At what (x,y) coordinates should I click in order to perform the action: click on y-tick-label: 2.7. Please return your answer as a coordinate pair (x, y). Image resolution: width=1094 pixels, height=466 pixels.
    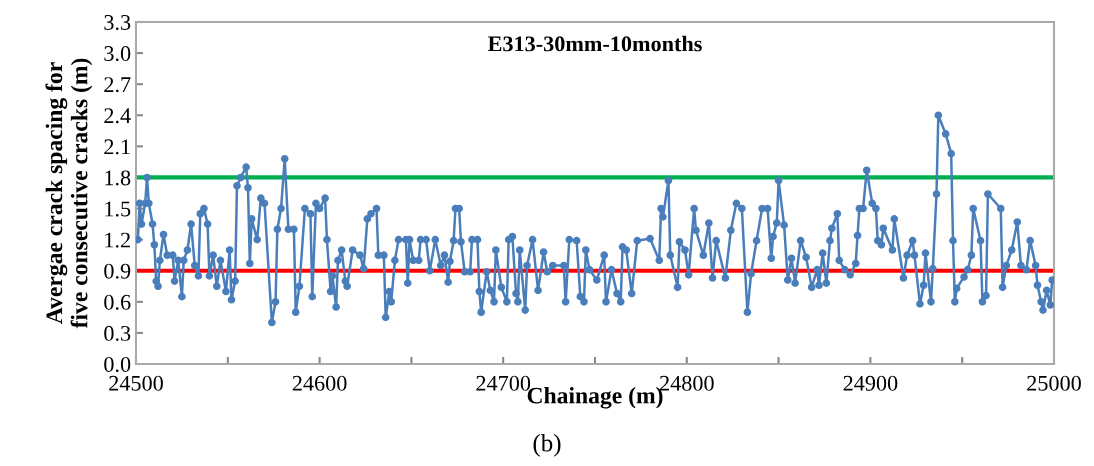
    Looking at the image, I should click on (117, 85).